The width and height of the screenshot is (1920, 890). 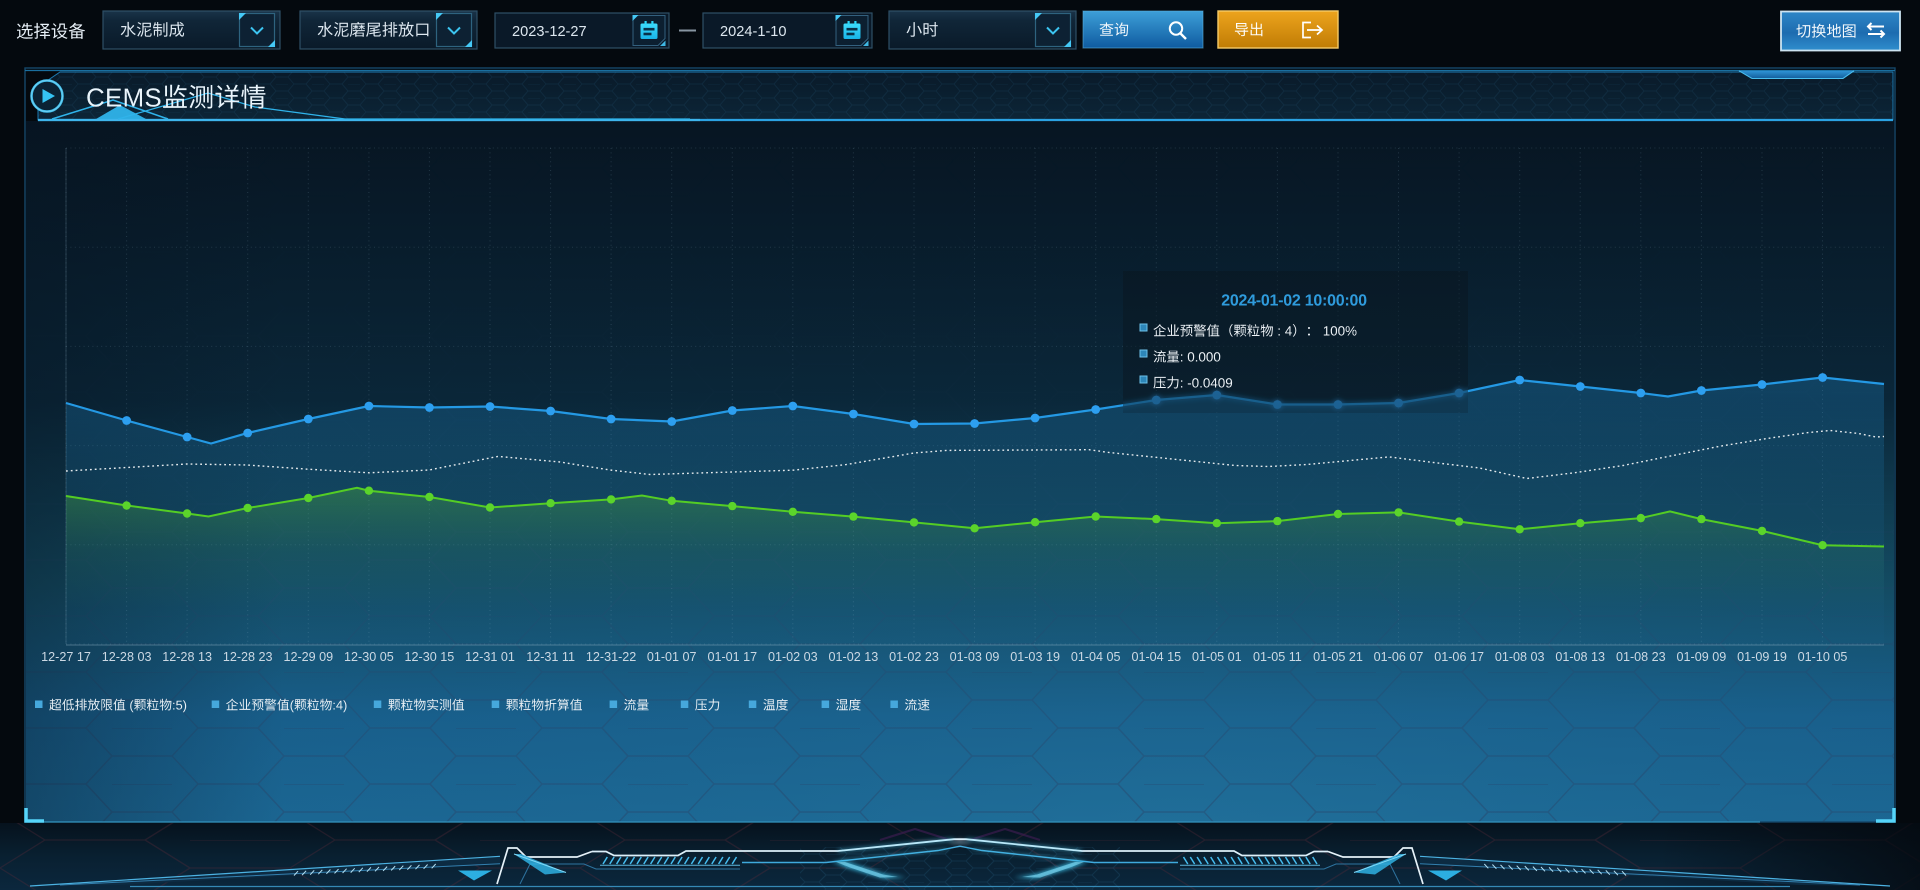 What do you see at coordinates (430, 657) in the screenshot?
I see `svg-text: 12-30 15` at bounding box center [430, 657].